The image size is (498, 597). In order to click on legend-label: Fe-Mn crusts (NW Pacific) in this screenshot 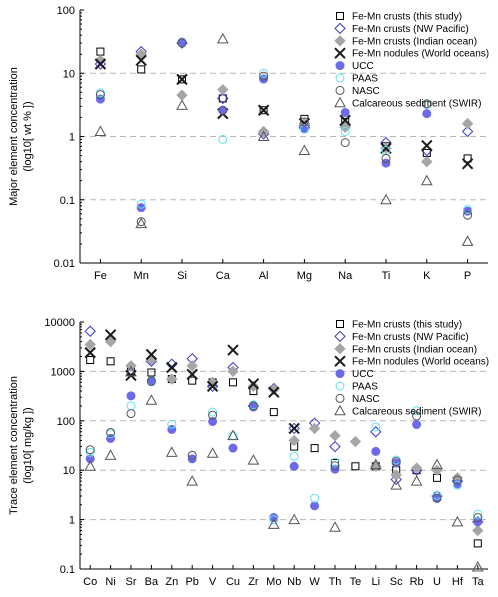, I will do `click(410, 29)`.